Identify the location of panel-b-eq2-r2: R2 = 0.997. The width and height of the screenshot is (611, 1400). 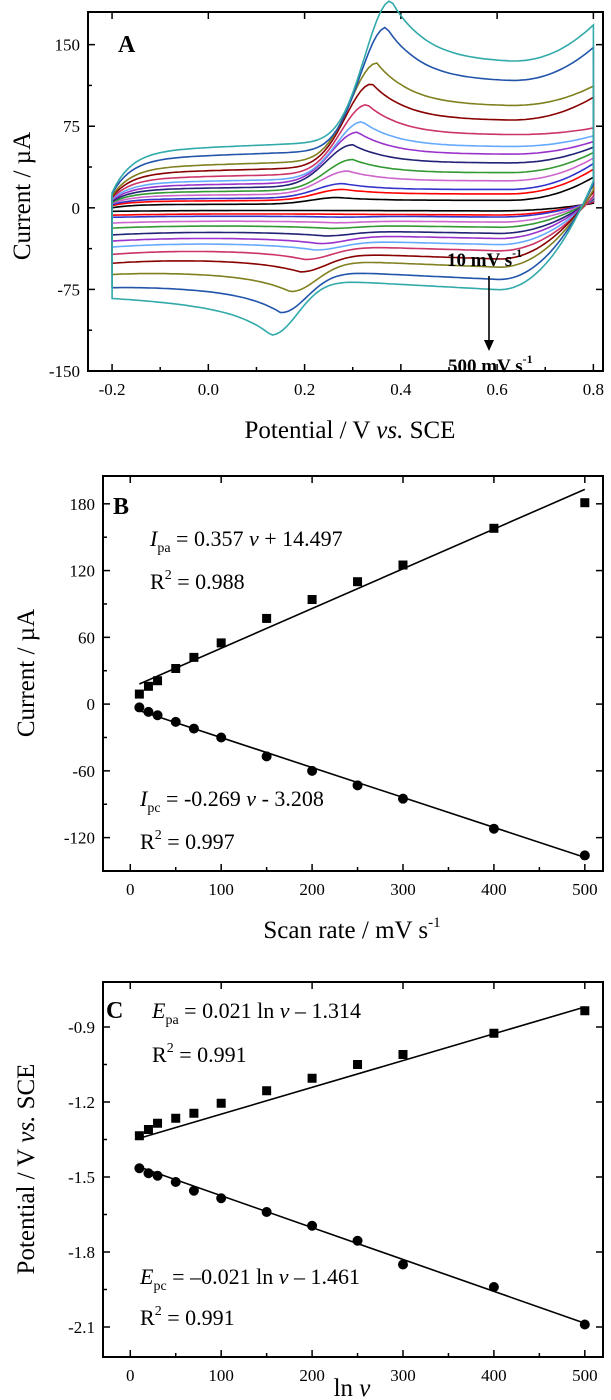
(187, 841).